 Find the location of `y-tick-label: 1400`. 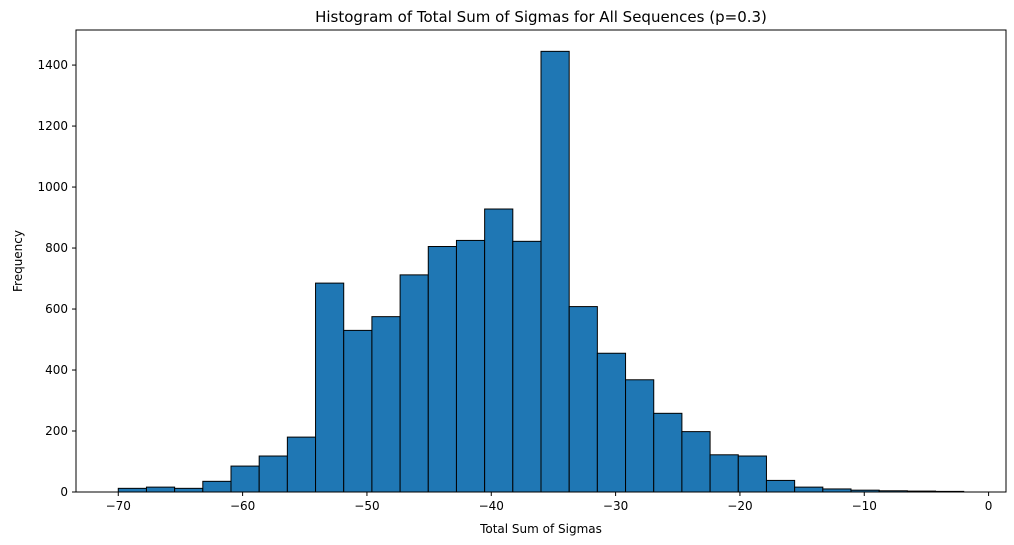

y-tick-label: 1400 is located at coordinates (52, 65).